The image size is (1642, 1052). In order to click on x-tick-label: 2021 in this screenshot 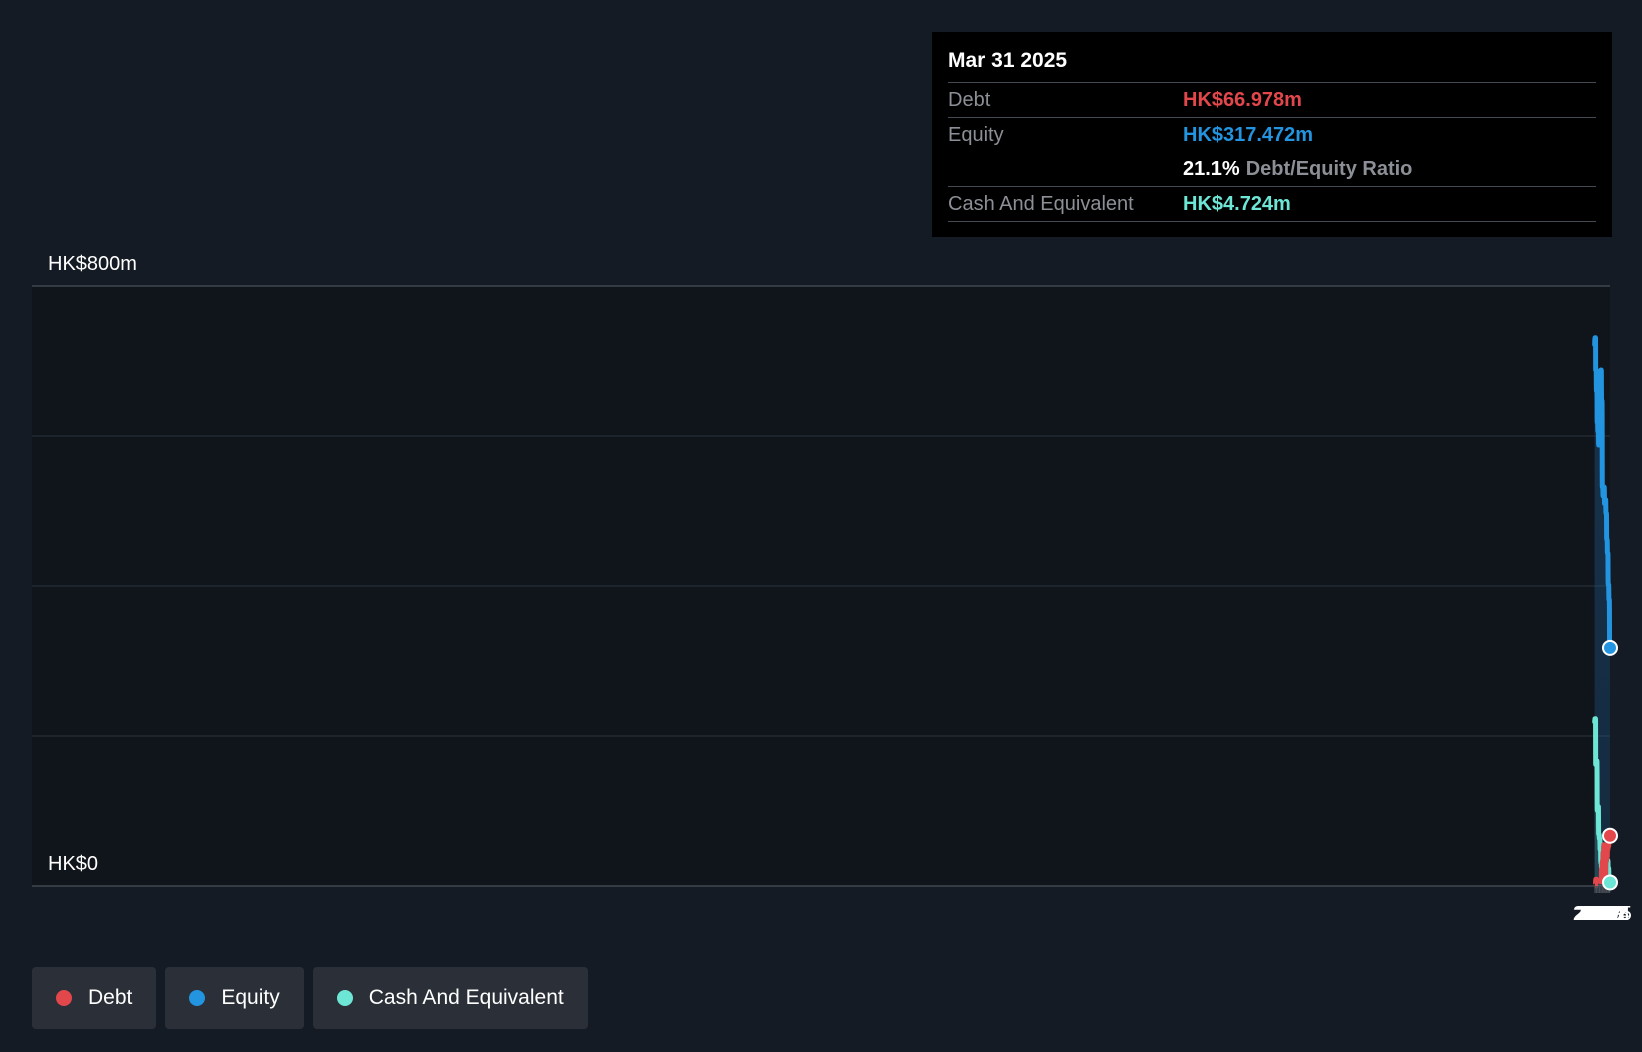, I will do `click(1604, 914)`.